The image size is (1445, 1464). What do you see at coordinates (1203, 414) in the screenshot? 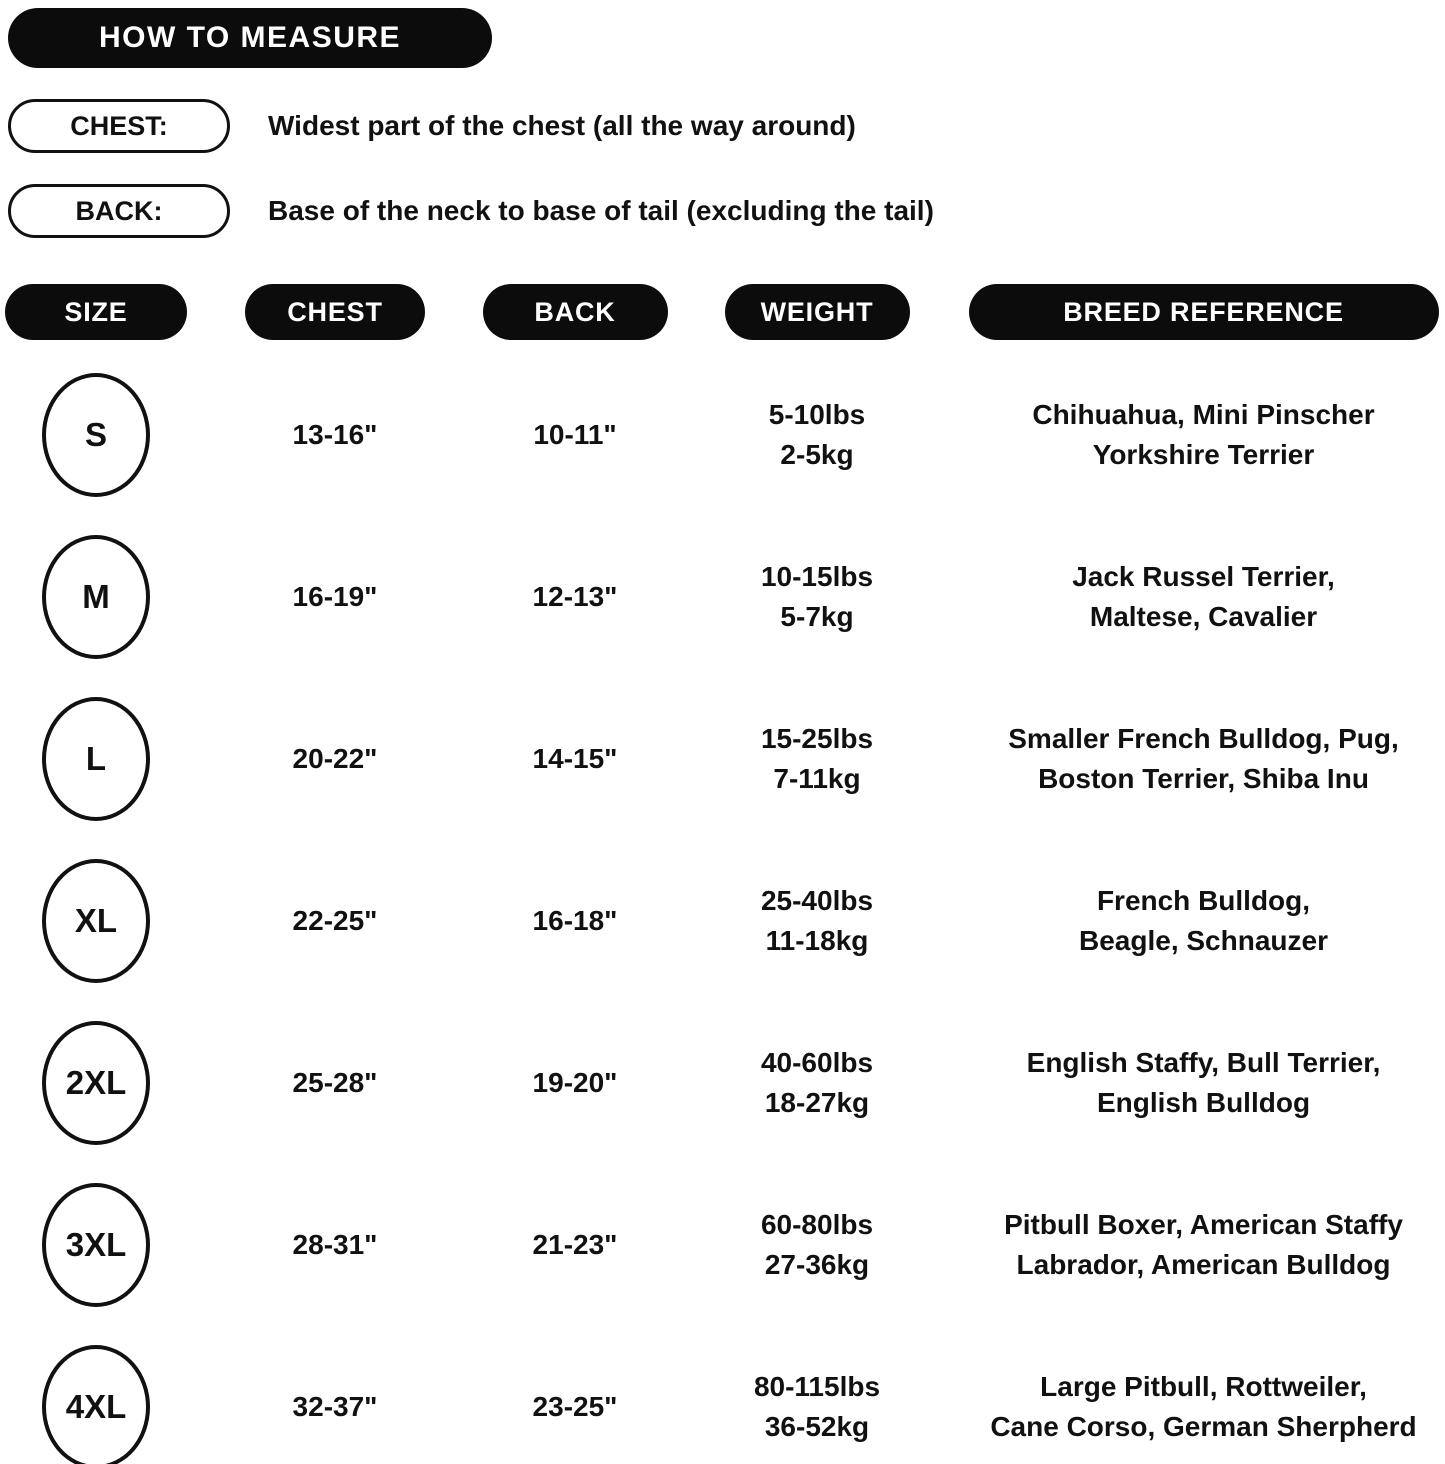
I see `breed-line-1: Chihuahua, Mini Pinscher` at bounding box center [1203, 414].